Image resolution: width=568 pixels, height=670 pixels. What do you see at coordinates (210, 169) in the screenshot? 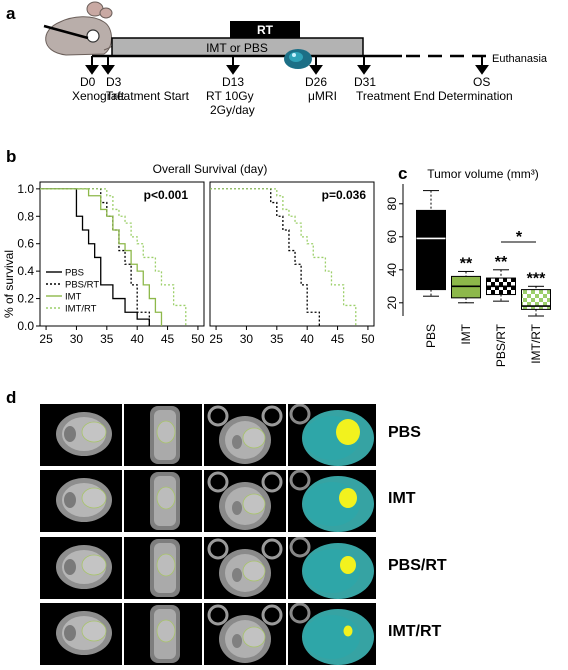
I see `survival-title: Overall Survival (day)` at bounding box center [210, 169].